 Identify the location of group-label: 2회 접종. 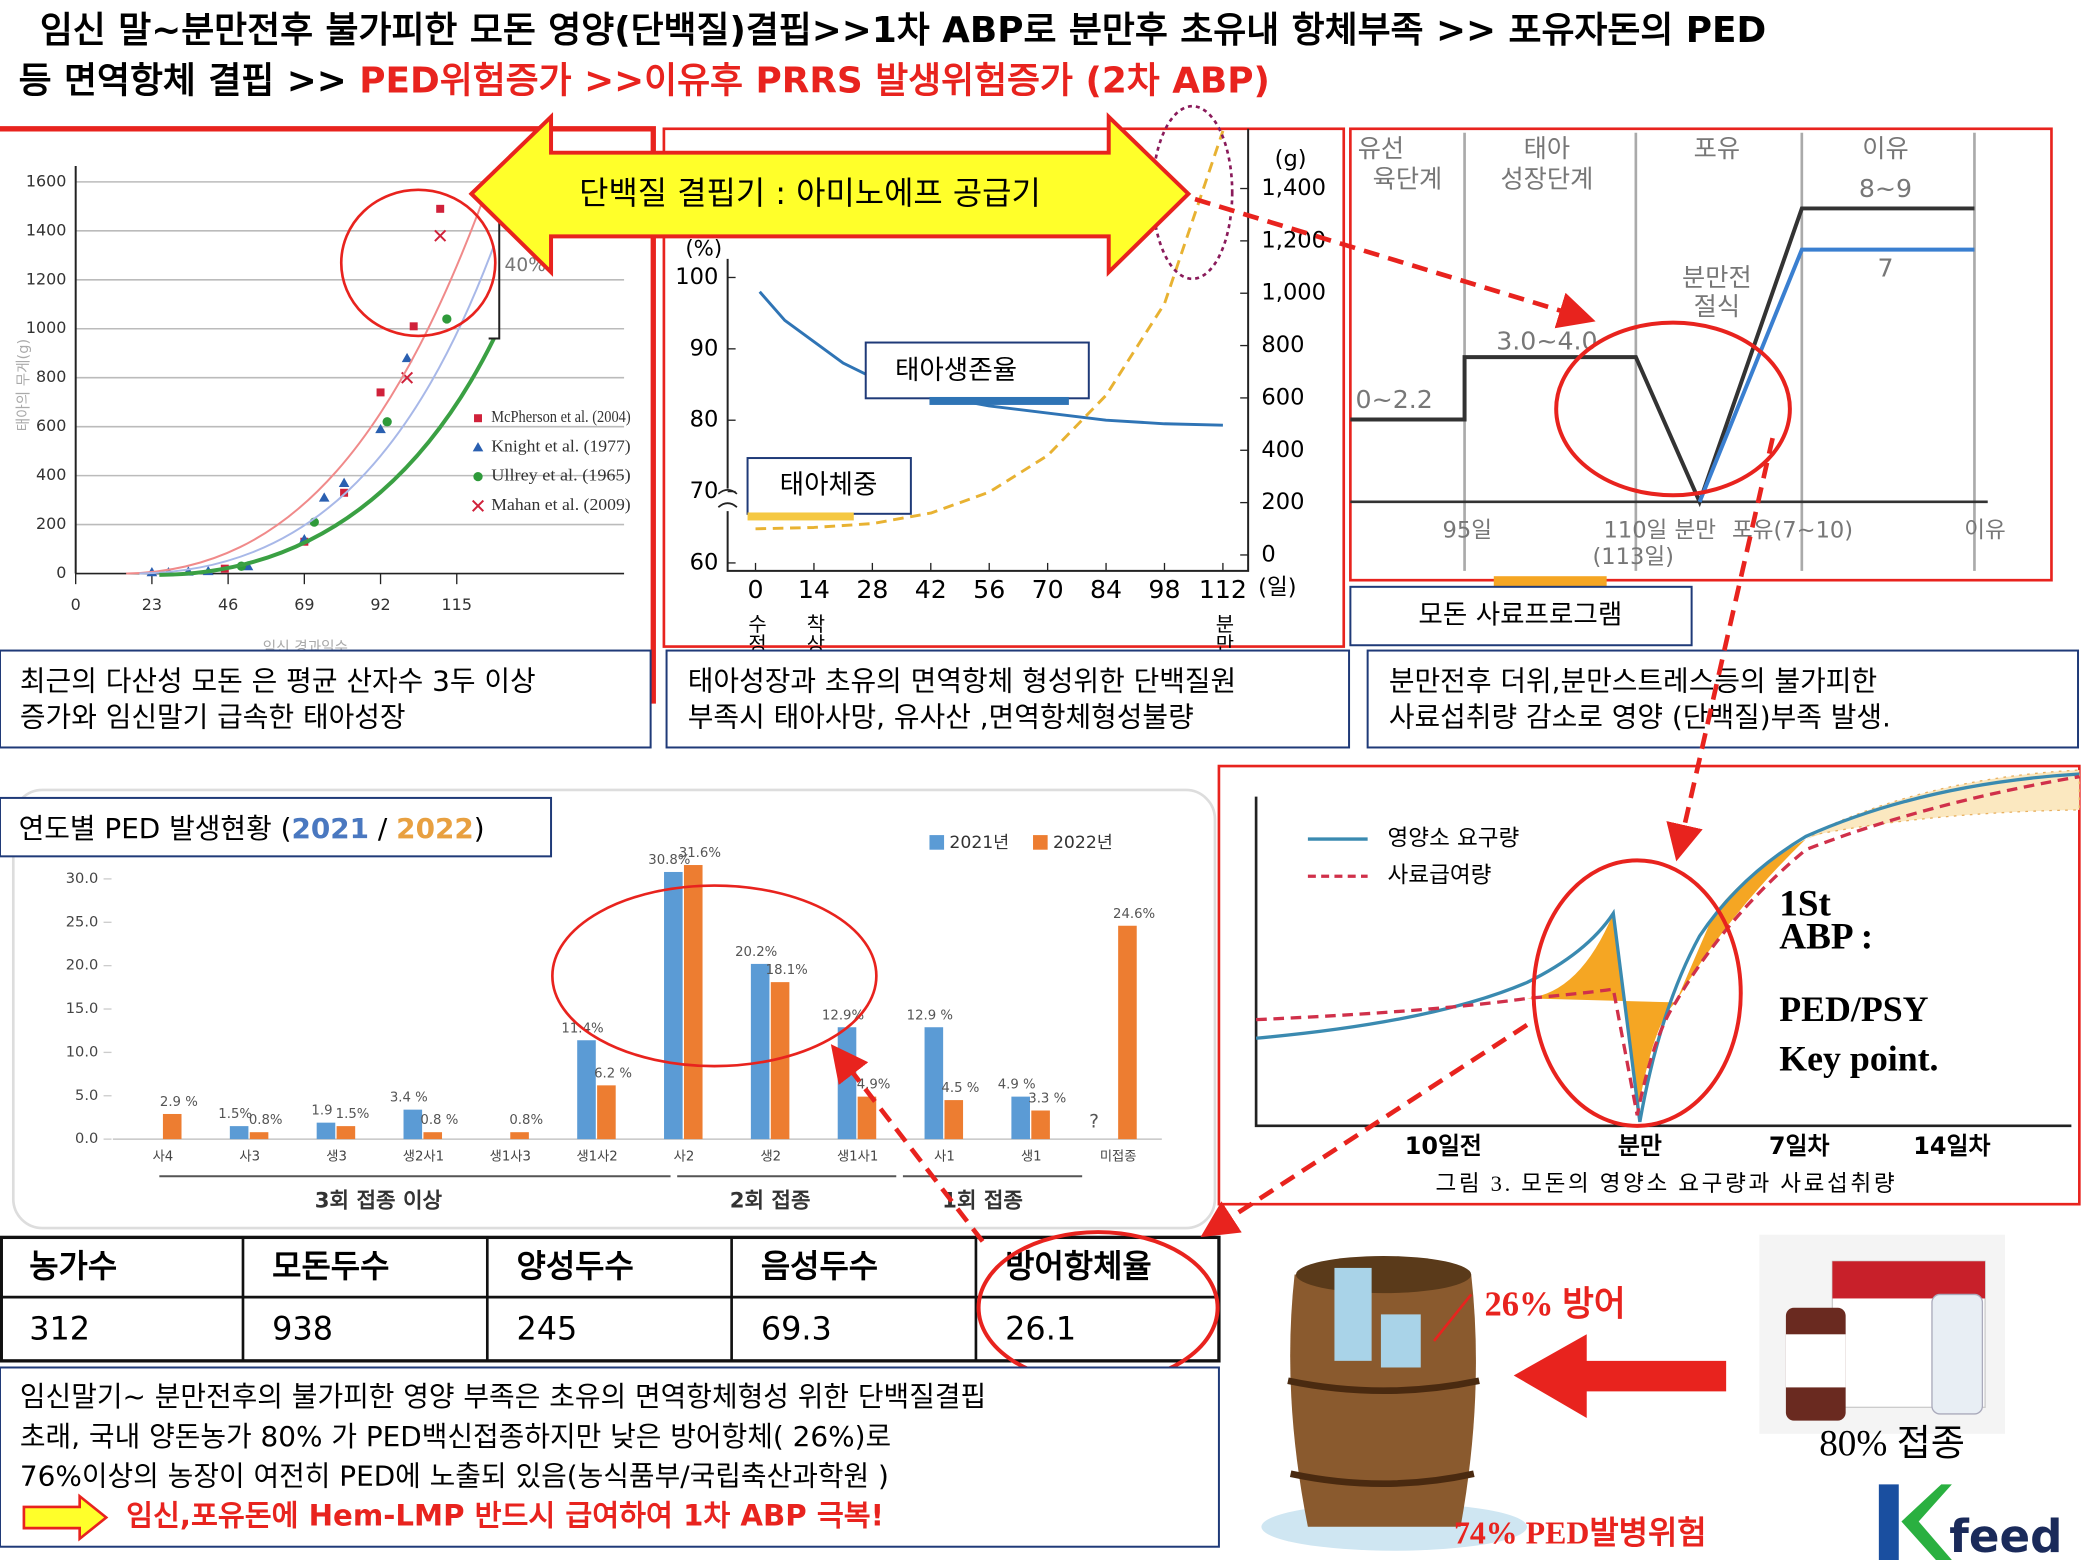
(770, 1201).